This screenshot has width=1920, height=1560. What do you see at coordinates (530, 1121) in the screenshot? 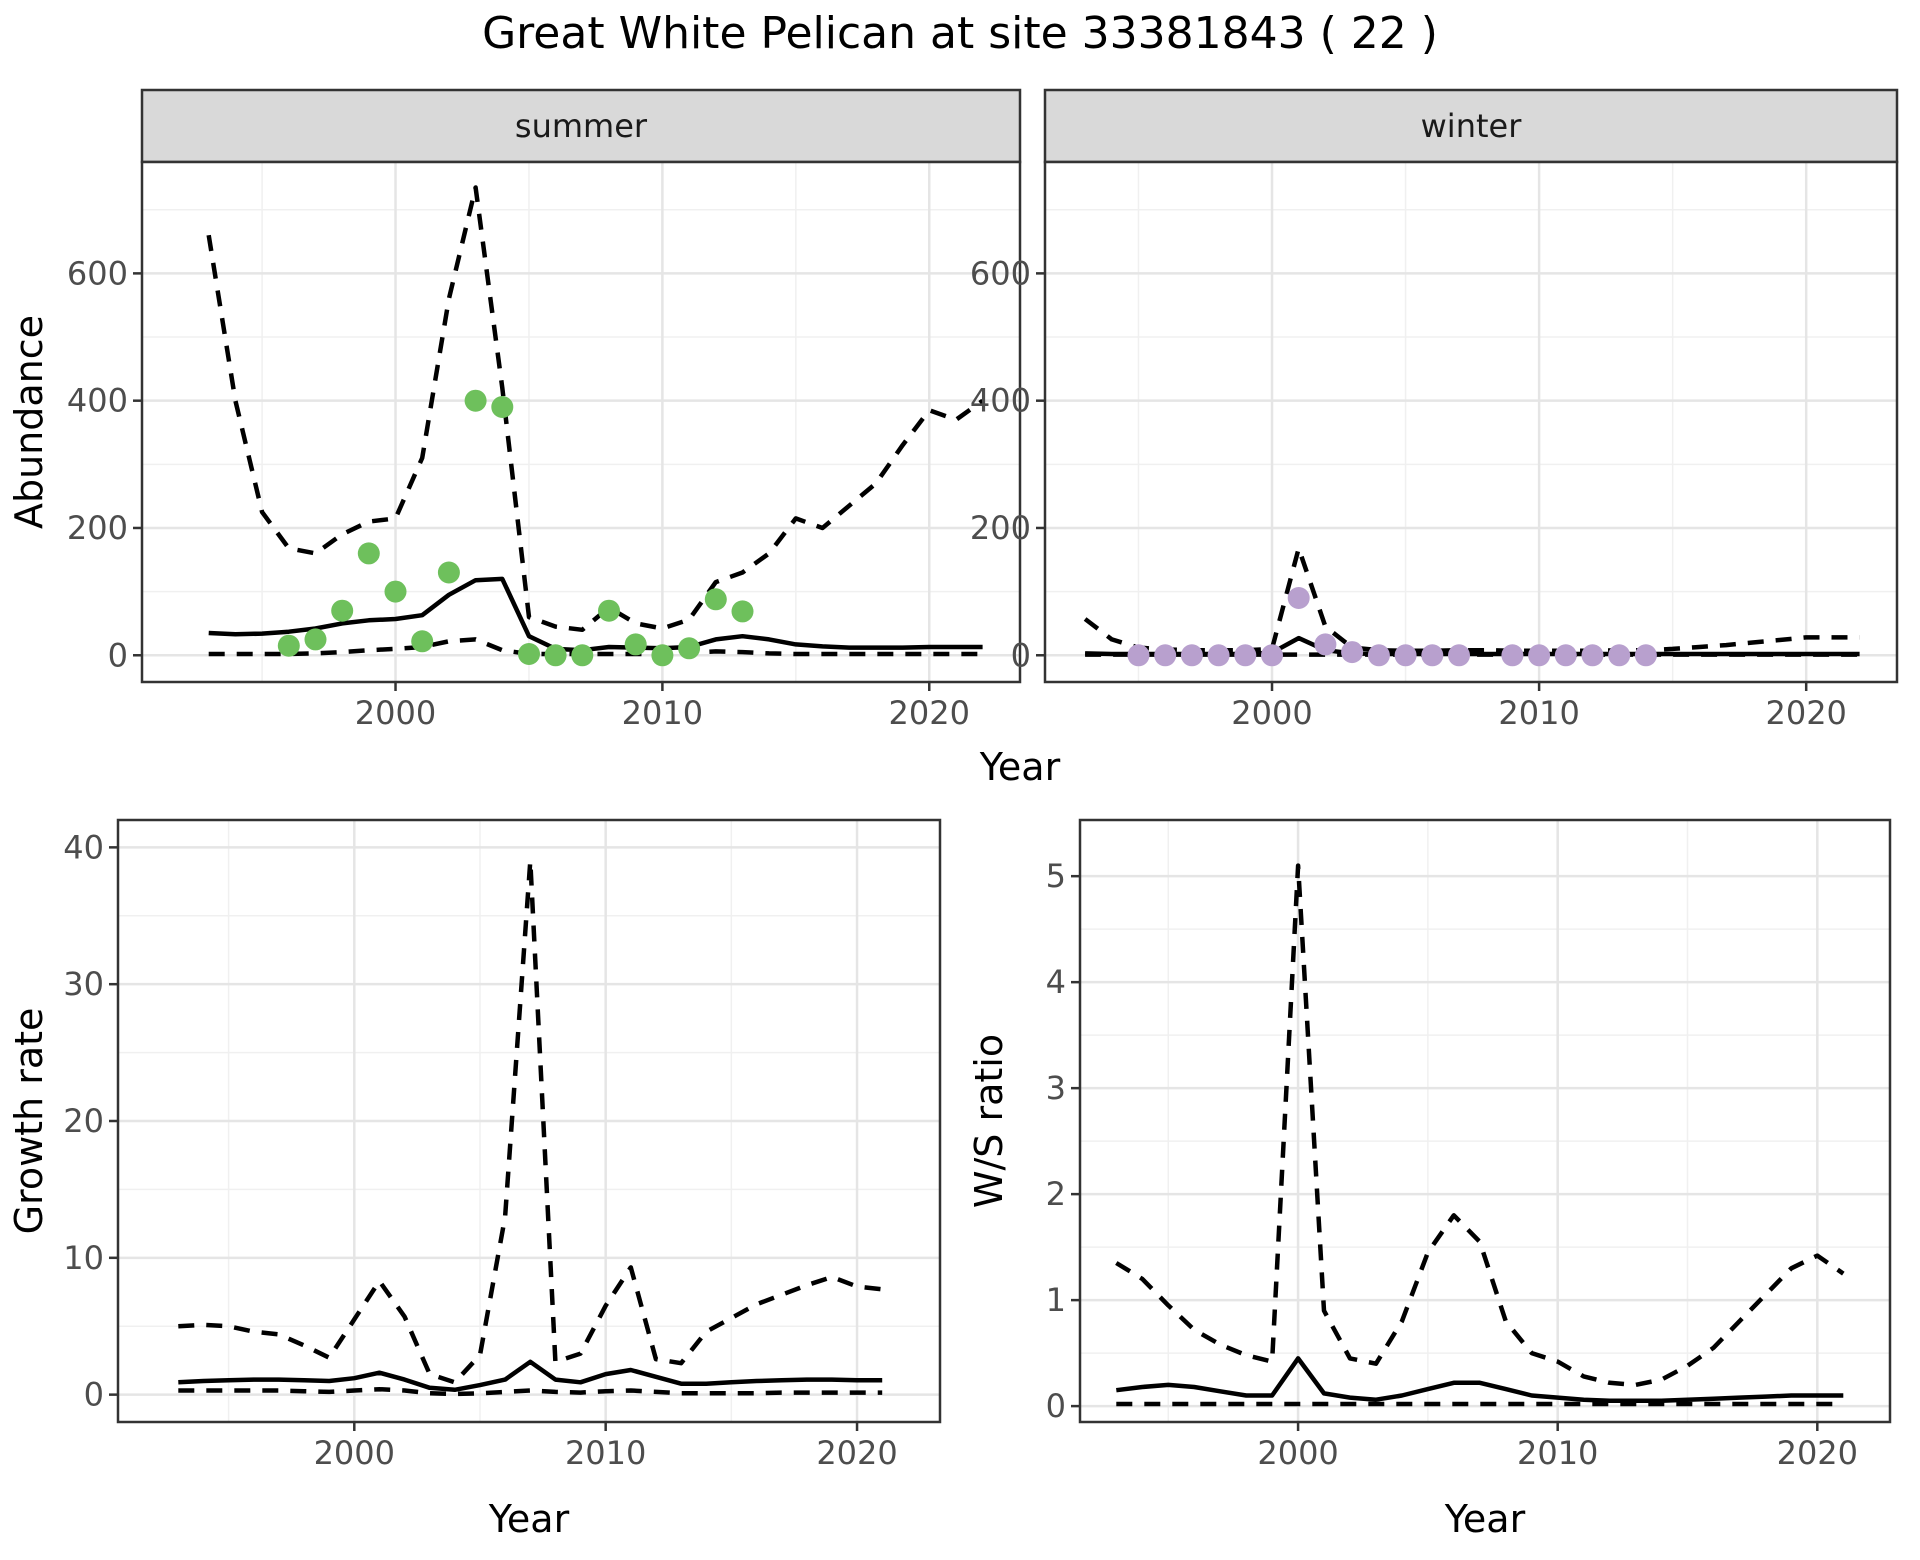
I see `growth-rate-upper_ci-line` at bounding box center [530, 1121].